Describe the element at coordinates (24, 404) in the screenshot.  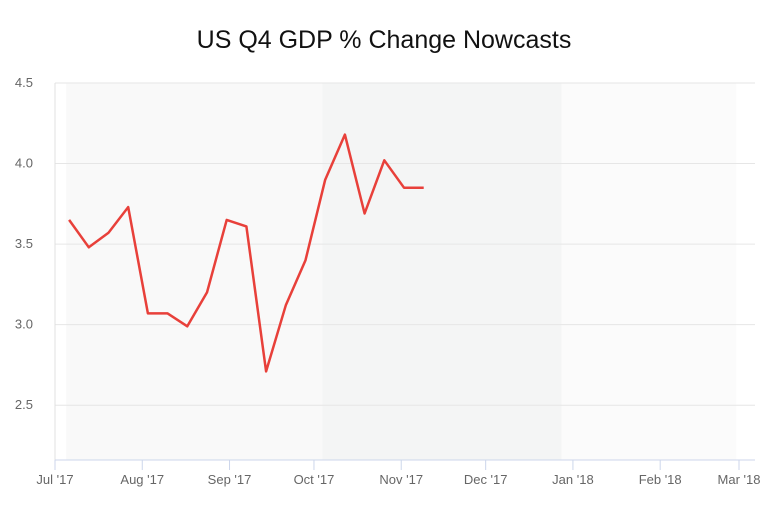
I see `y-tick-label: 2.5` at that location.